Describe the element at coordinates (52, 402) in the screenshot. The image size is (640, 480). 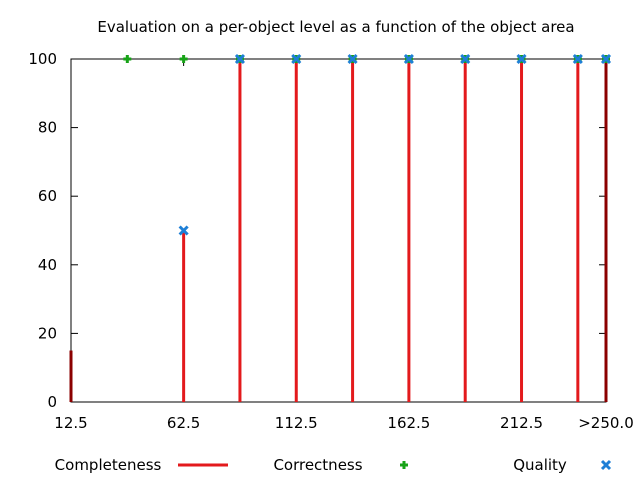
I see `y-tick-label: 0` at that location.